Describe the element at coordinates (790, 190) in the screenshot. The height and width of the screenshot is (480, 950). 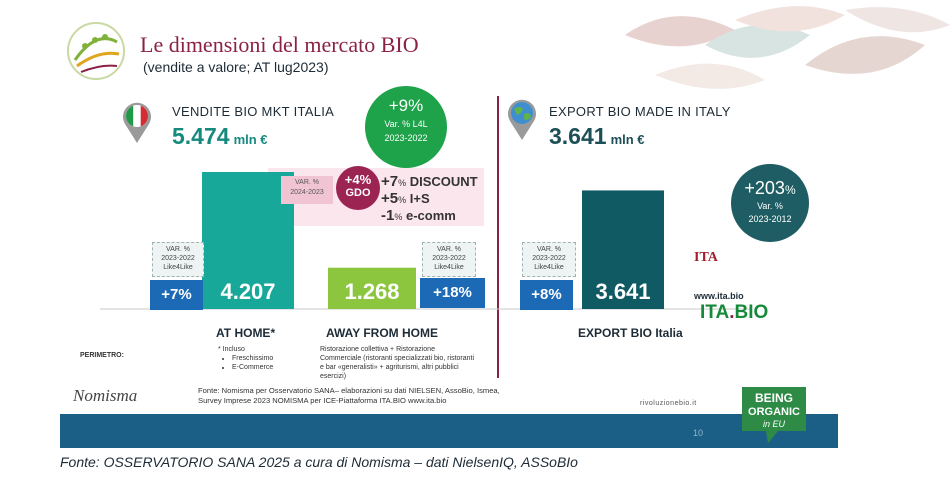
I see `export-variation-pct: %` at that location.